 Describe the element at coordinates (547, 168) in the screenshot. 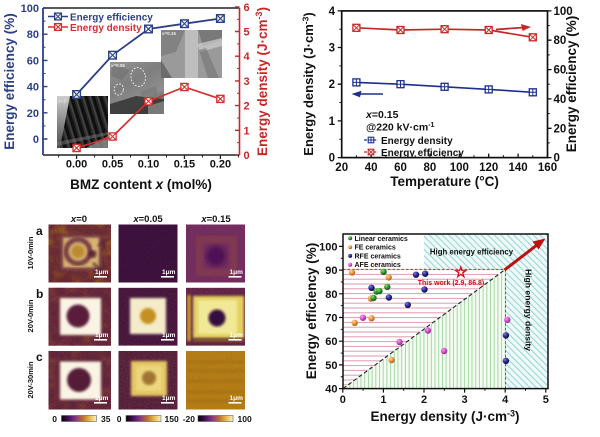

I see `svg-text: 160` at that location.